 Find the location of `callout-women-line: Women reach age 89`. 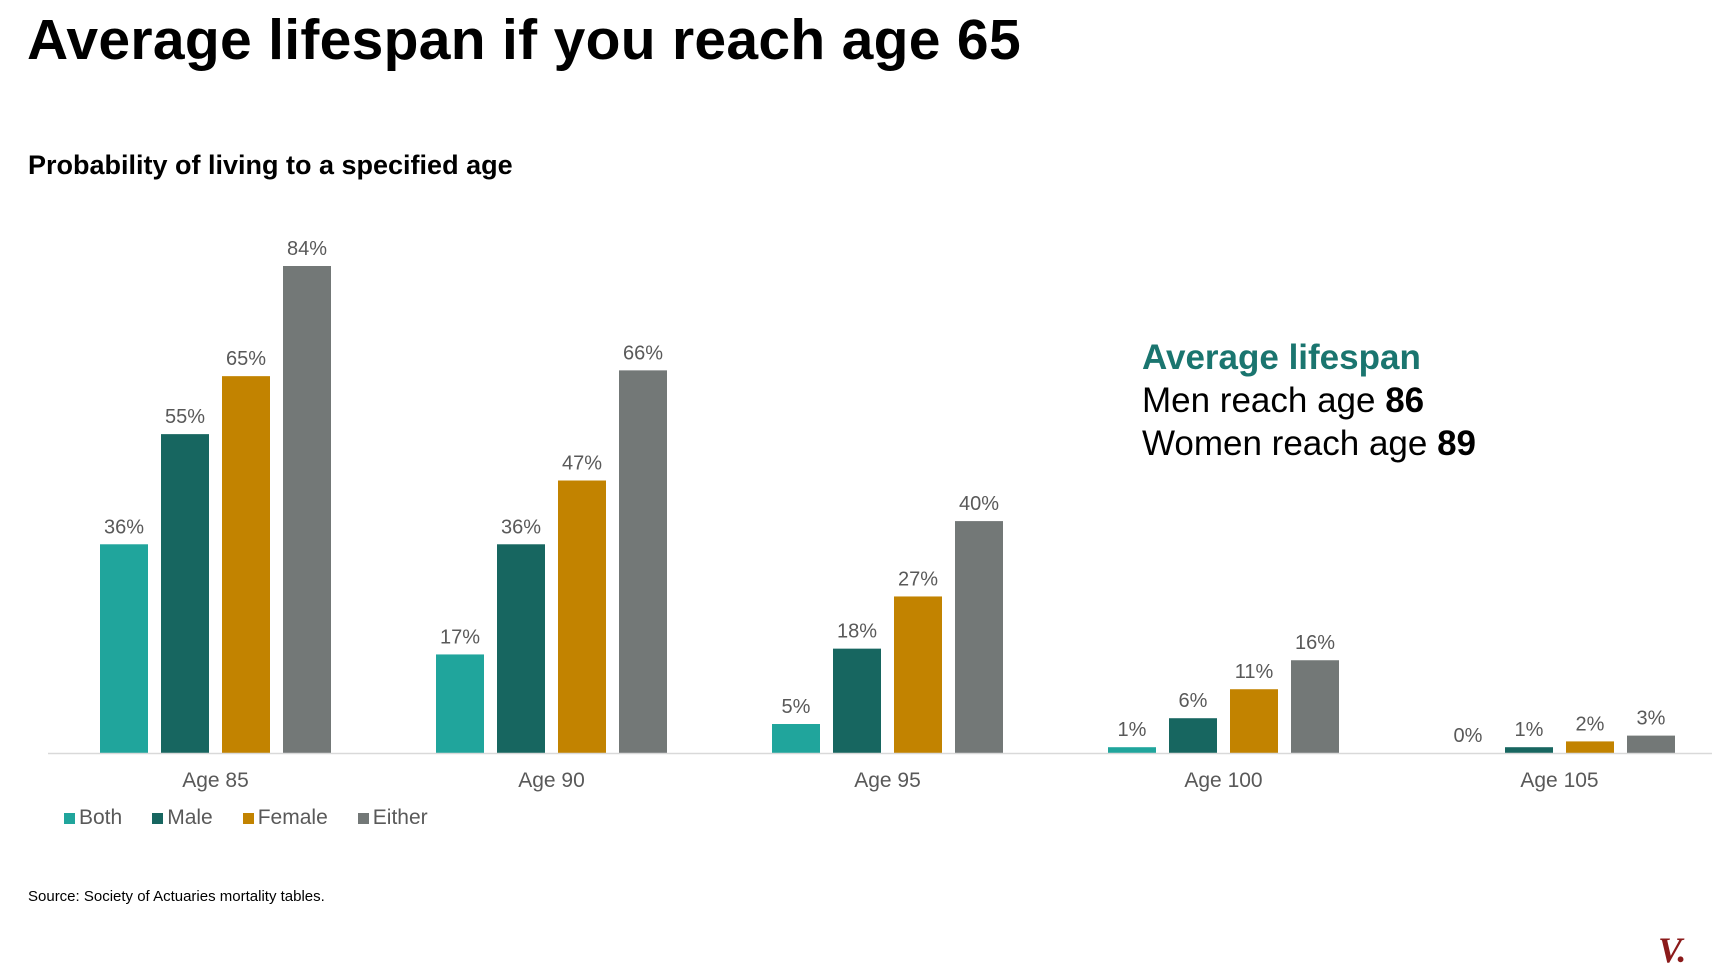

callout-women-line: Women reach age 89 is located at coordinates (1309, 443).